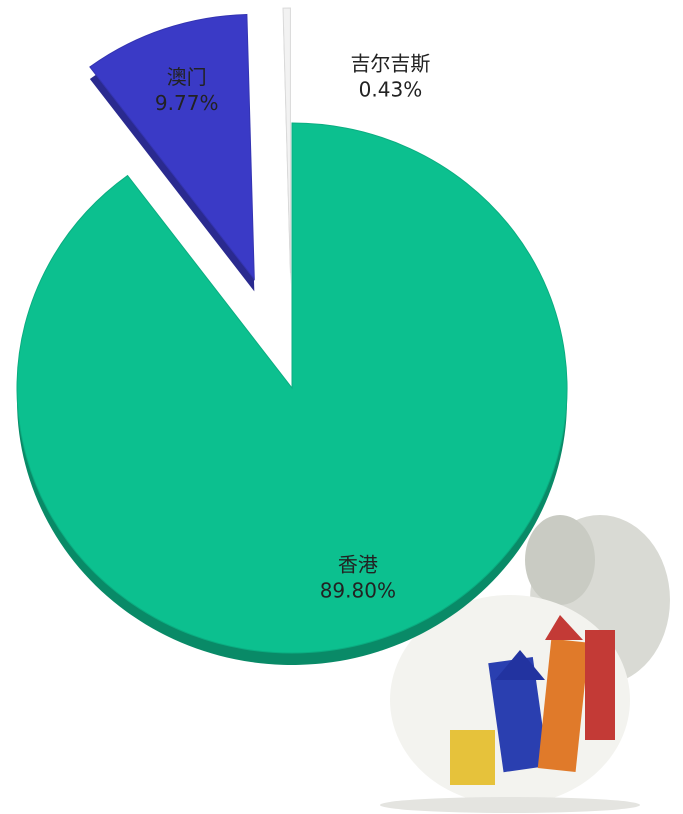 The height and width of the screenshot is (814, 683). Describe the element at coordinates (390, 64) in the screenshot. I see `slice-label: 吉尔吉斯` at that location.